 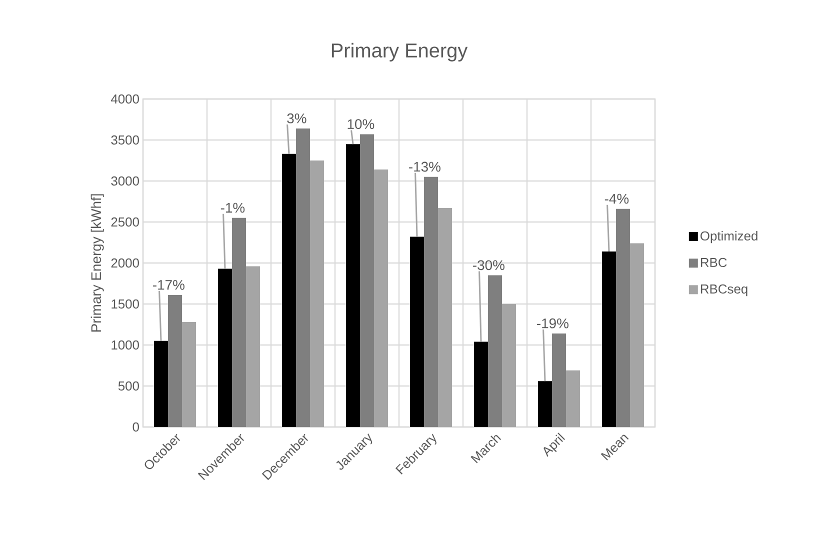 What do you see at coordinates (168, 285) in the screenshot?
I see `annotation: -17%` at bounding box center [168, 285].